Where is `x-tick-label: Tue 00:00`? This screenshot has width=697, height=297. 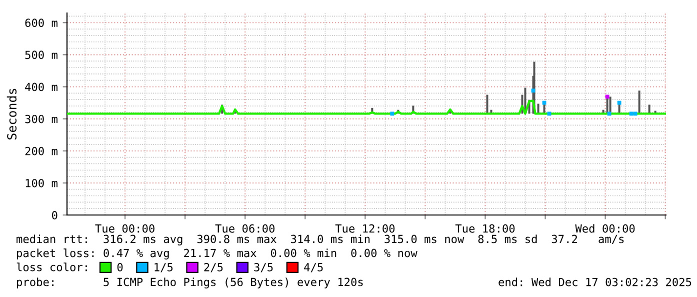 x-tick-label: Tue 00:00 is located at coordinates (124, 228).